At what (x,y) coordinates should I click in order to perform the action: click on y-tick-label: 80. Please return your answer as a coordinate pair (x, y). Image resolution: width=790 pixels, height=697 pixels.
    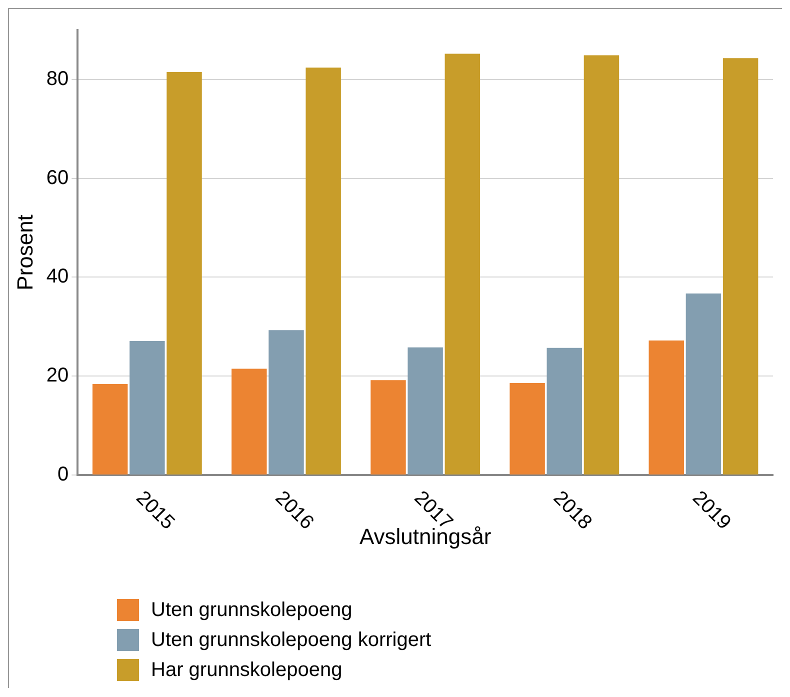
    Looking at the image, I should click on (57, 79).